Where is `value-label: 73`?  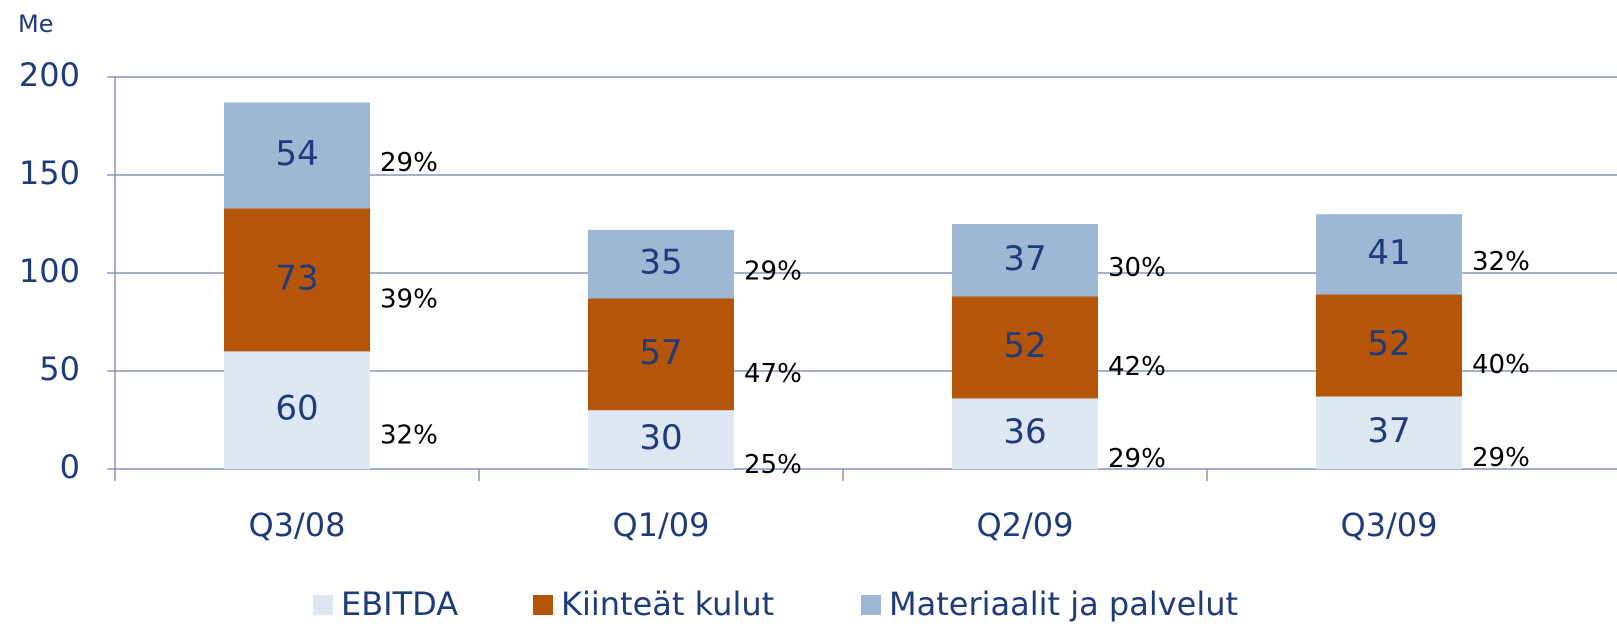
value-label: 73 is located at coordinates (296, 278).